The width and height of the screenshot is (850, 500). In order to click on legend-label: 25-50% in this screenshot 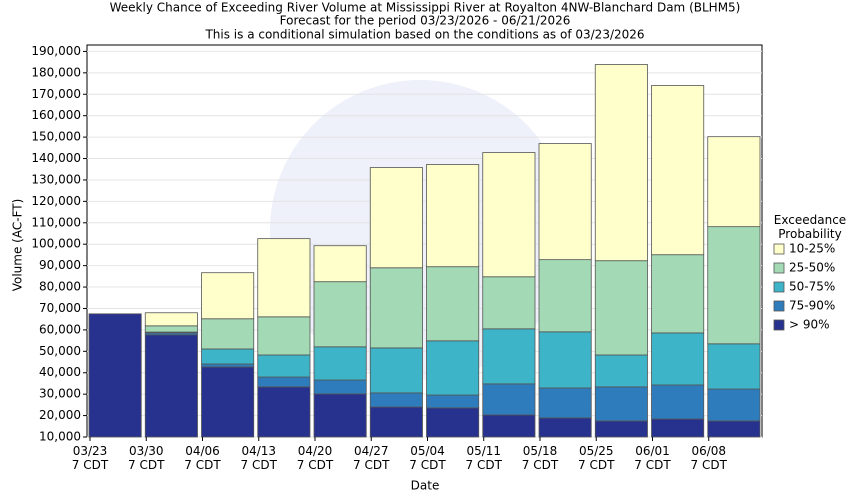, I will do `click(812, 268)`.